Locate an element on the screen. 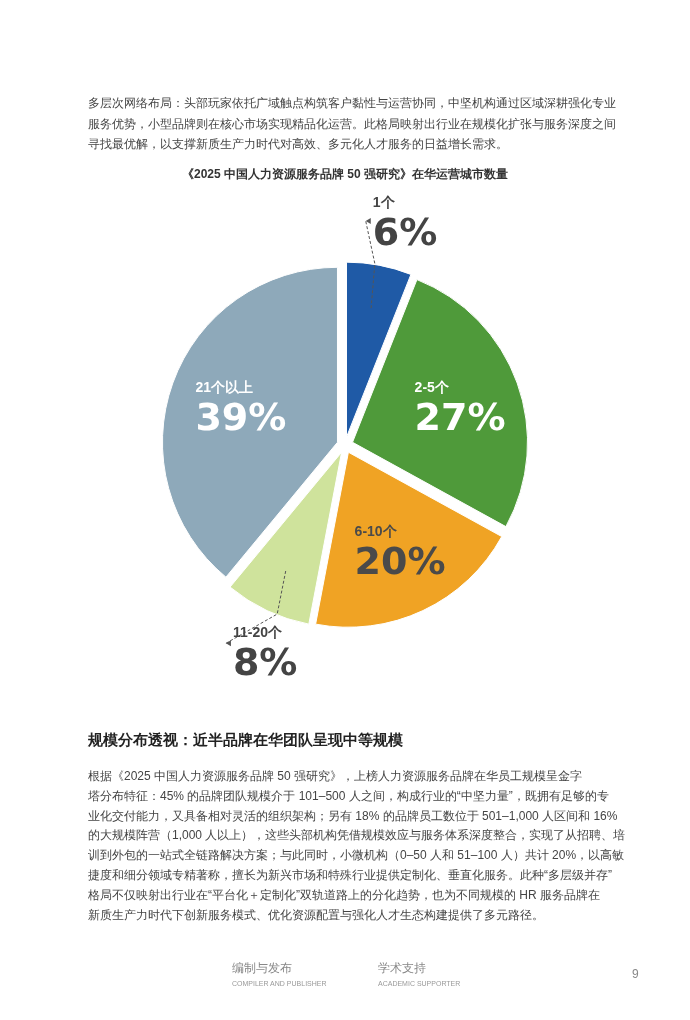 The image size is (690, 1020). data-label: 6% is located at coordinates (405, 232).